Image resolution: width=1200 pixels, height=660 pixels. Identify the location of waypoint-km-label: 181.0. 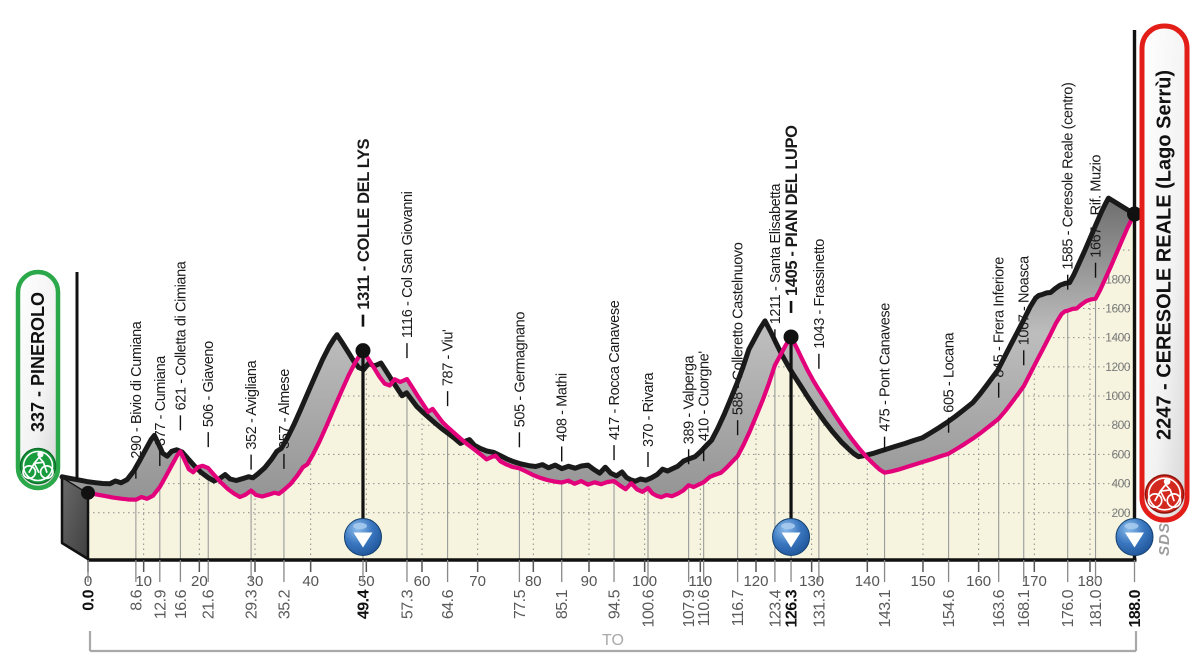
(1096, 608).